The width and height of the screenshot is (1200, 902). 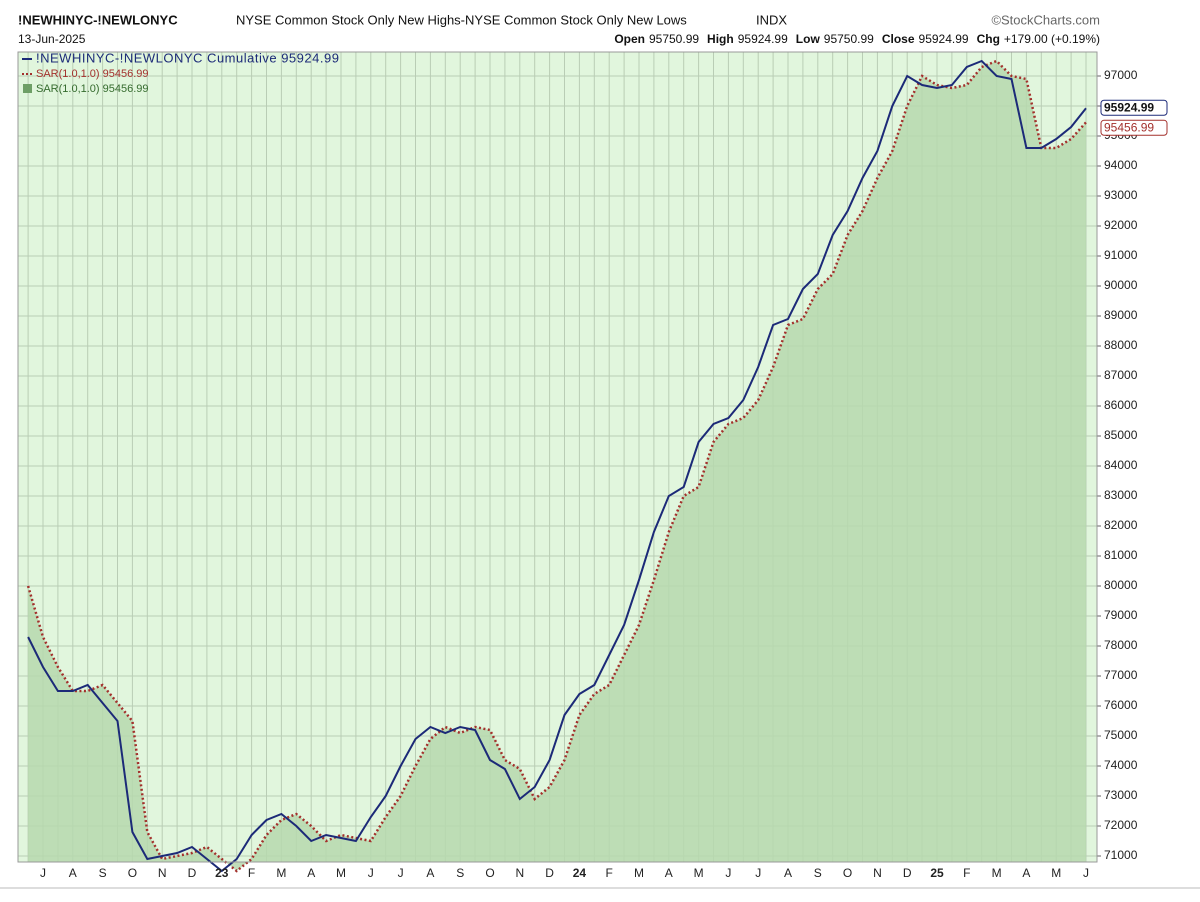 I want to click on last-value-label: 95456.99, so click(x=1129, y=127).